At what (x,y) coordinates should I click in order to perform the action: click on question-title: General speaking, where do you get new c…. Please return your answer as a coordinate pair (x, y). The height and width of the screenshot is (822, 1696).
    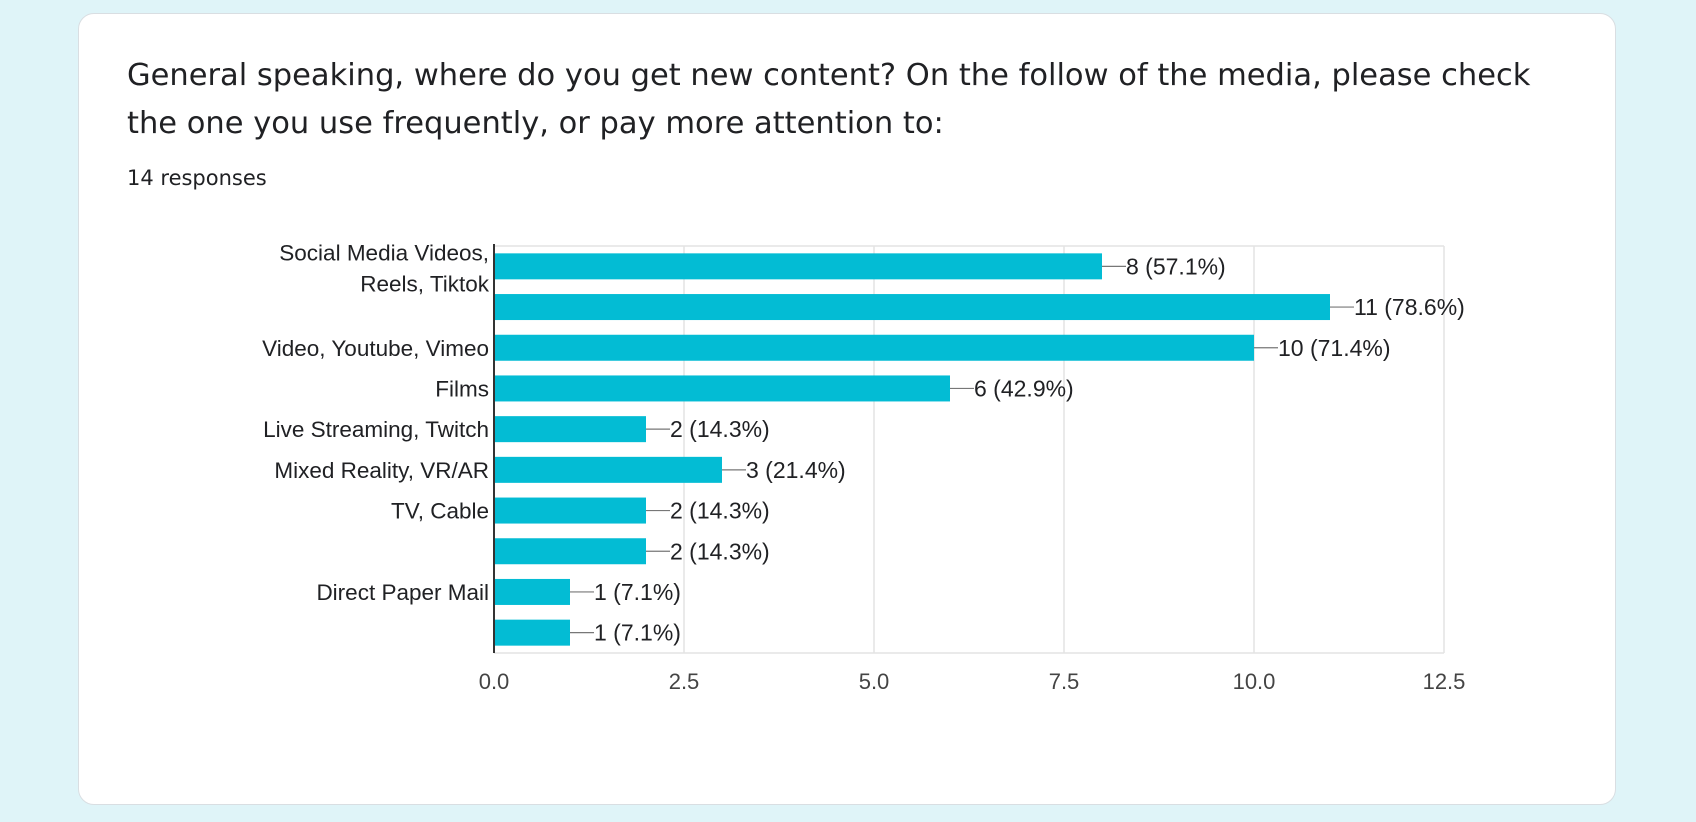
    Looking at the image, I should click on (829, 99).